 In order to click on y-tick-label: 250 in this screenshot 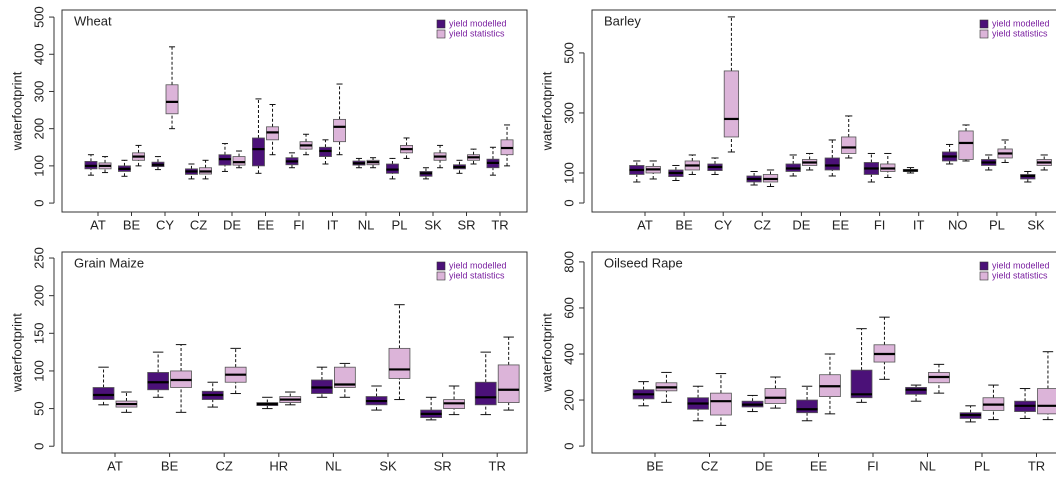, I will do `click(38, 258)`.